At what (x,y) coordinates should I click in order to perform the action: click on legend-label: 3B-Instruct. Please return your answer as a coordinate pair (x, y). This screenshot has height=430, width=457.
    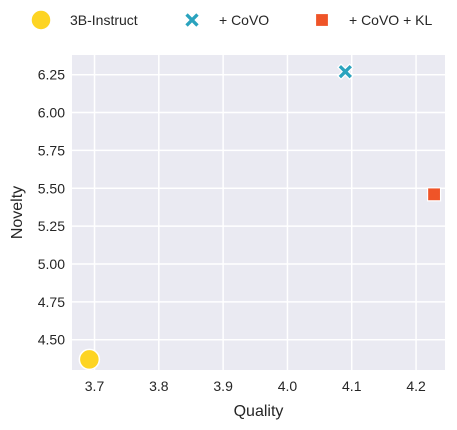
    Looking at the image, I should click on (104, 20).